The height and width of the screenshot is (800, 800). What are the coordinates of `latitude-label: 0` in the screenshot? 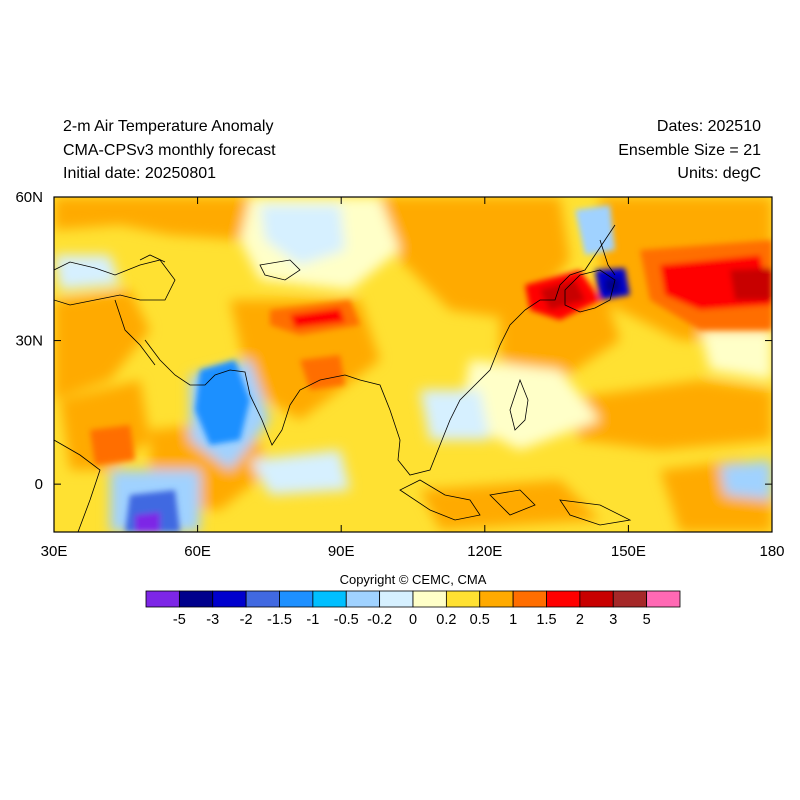 It's located at (39, 484).